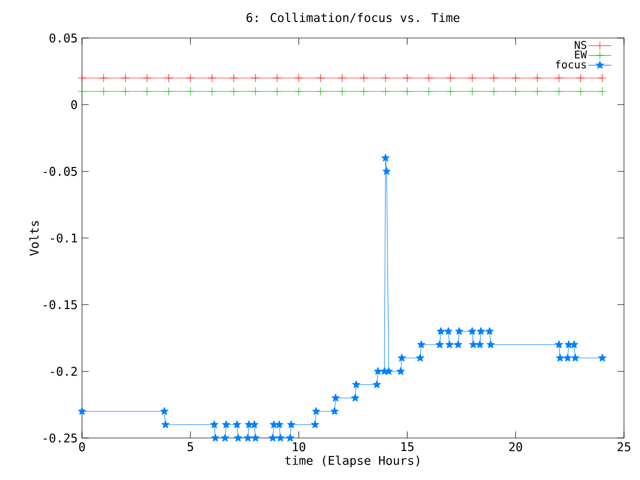  What do you see at coordinates (63, 238) in the screenshot?
I see `y-tick-label: -0.1` at bounding box center [63, 238].